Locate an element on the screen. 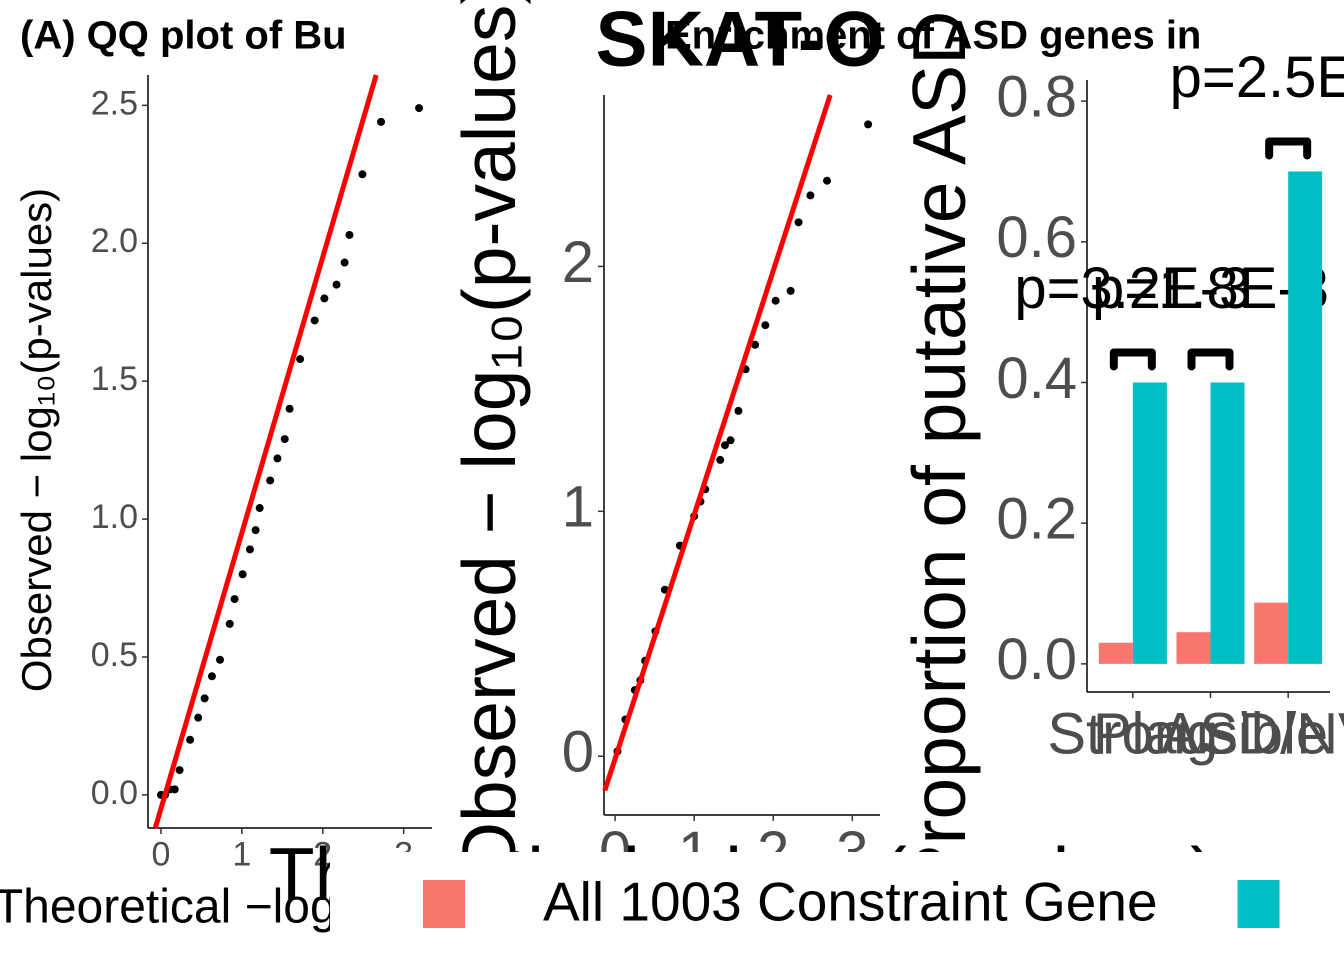 This screenshot has height=960, width=1344. x-tick-label: ASD/NVS is located at coordinates (1252, 733).